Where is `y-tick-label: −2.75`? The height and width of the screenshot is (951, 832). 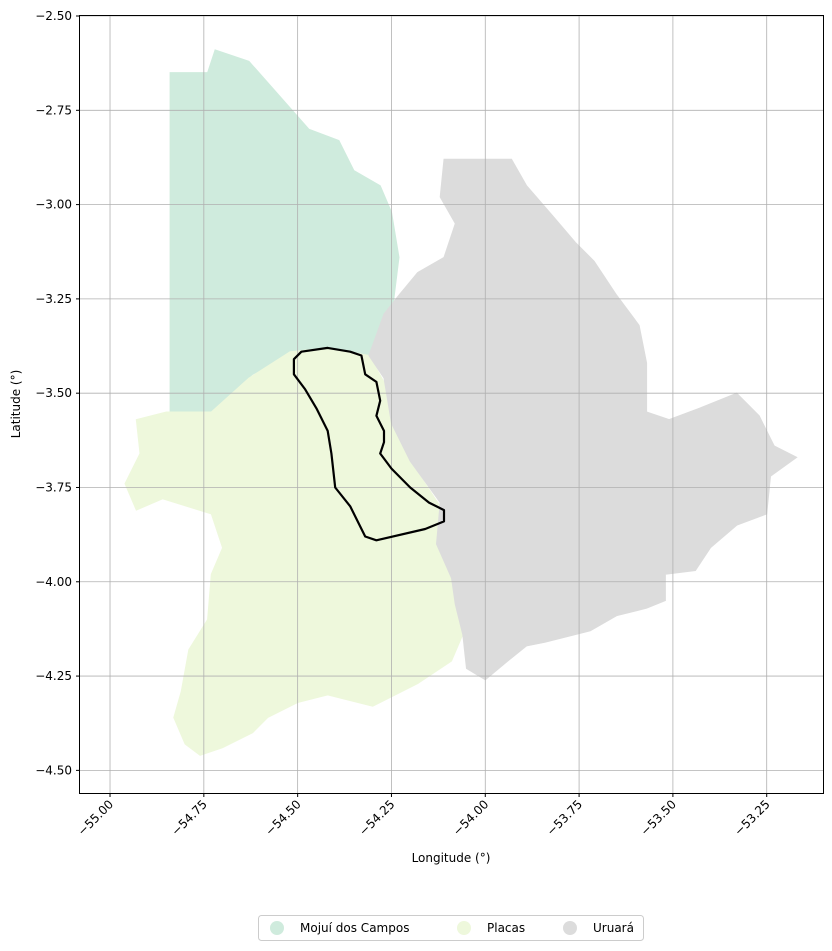
y-tick-label: −2.75 is located at coordinates (53, 110).